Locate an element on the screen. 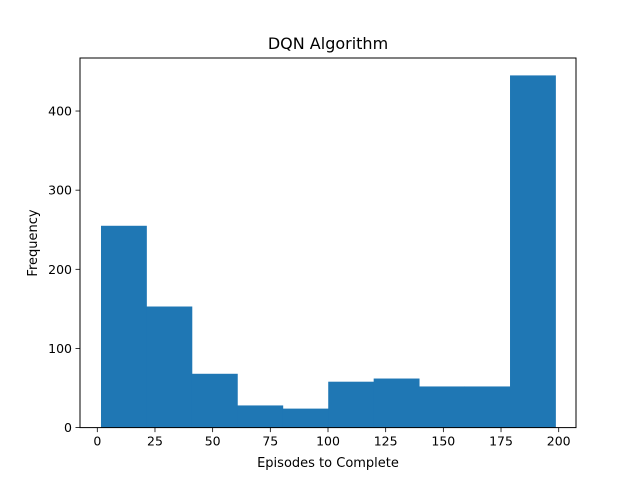 This screenshot has width=640, height=480. x-axis-label: Episodes to Complete is located at coordinates (328, 463).